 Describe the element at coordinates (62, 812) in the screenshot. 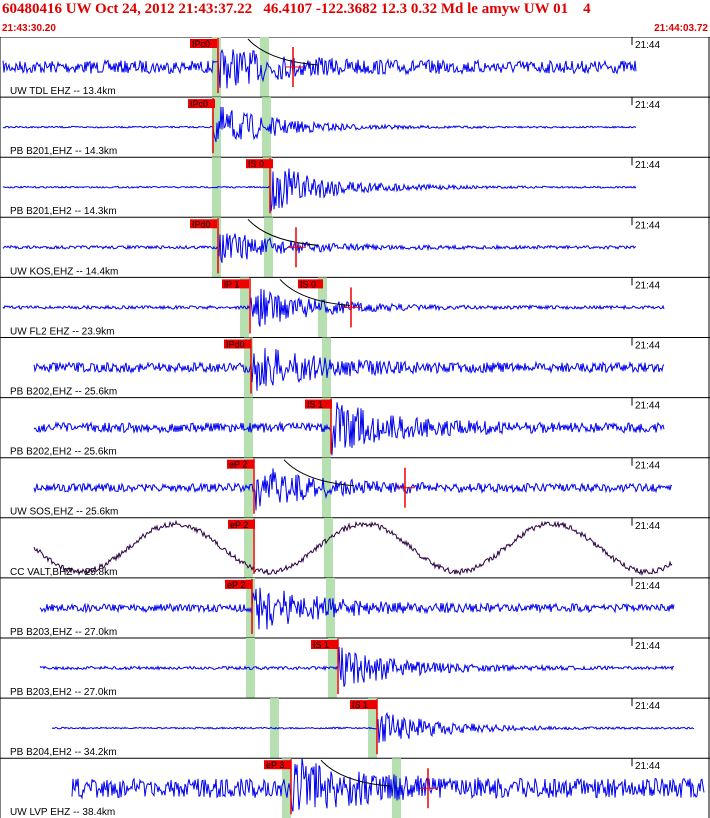

I see `station-label: UW LVP EHZ -- 38.4km` at that location.